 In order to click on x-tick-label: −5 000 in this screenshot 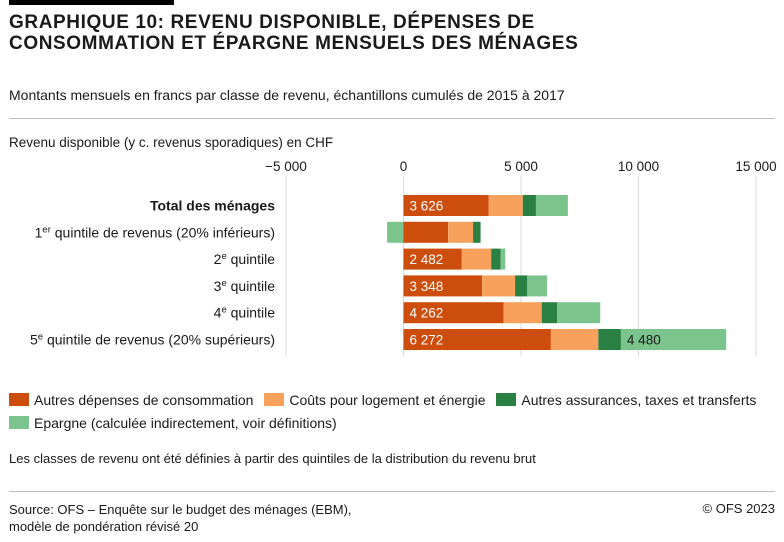, I will do `click(286, 166)`.